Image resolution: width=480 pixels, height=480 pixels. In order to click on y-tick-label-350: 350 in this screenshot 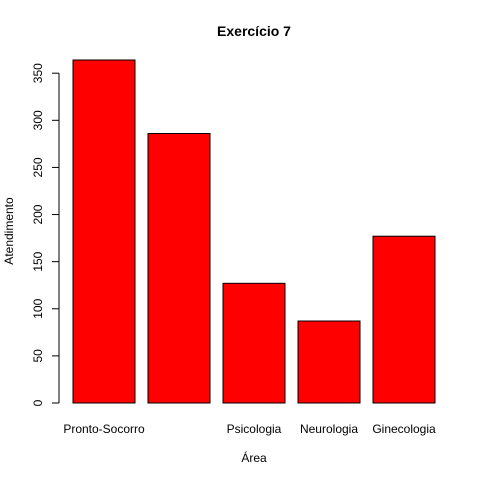, I will do `click(38, 73)`.